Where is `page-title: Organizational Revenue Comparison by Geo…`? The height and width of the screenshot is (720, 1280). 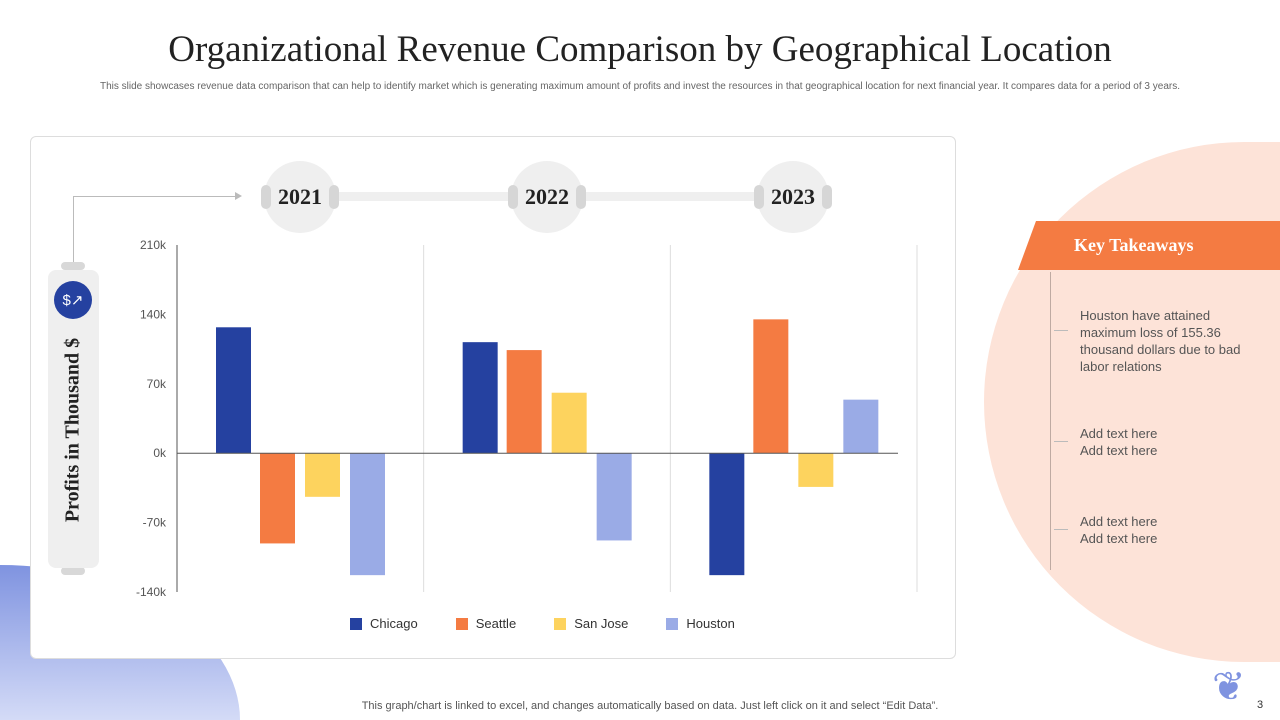 page-title: Organizational Revenue Comparison by Geo… is located at coordinates (640, 49).